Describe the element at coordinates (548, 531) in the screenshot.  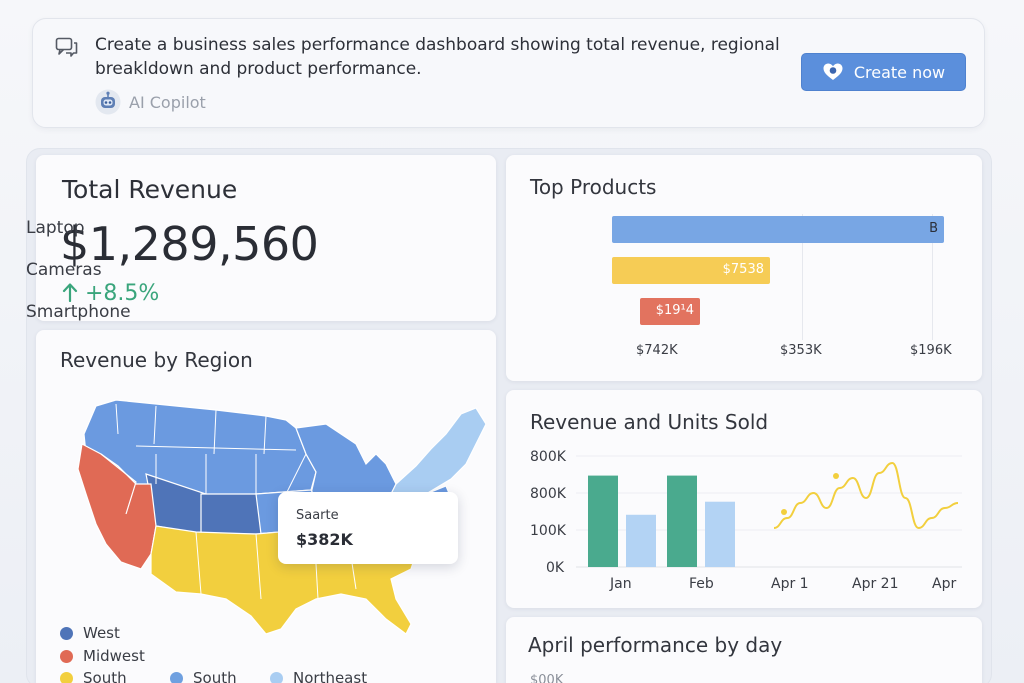
I see `y-tick-label: 100K` at that location.